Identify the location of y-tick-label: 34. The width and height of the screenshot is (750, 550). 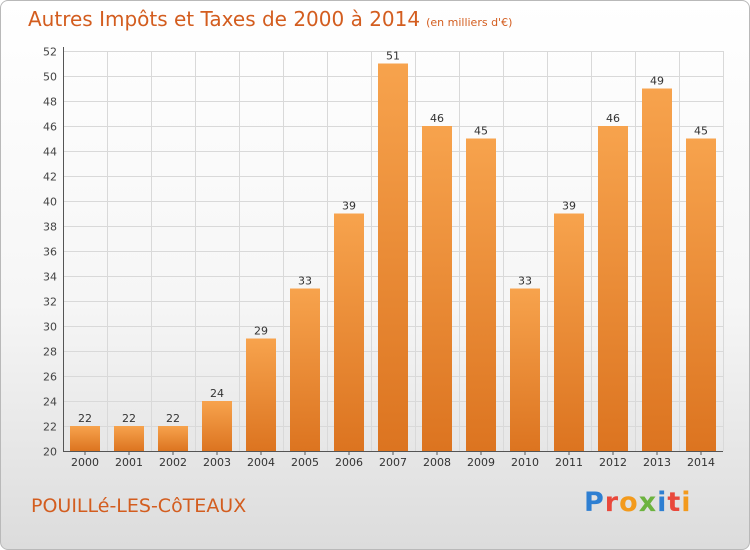
(50, 277).